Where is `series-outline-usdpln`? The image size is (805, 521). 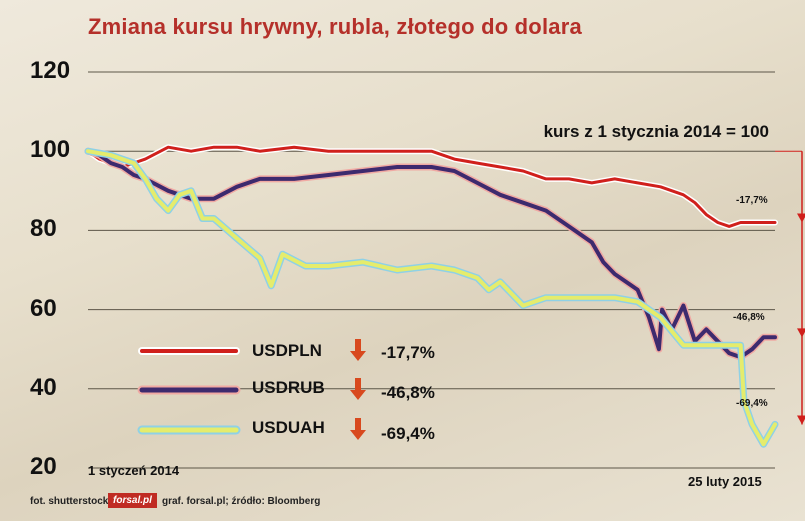
series-outline-usdpln is located at coordinates (431, 187).